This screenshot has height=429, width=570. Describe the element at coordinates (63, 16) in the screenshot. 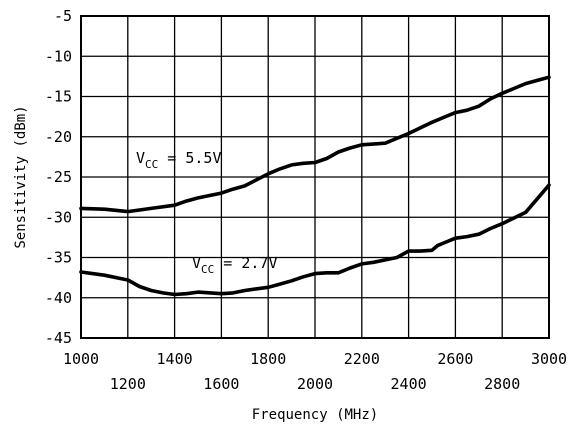

I see `y-tick-label: -5` at that location.